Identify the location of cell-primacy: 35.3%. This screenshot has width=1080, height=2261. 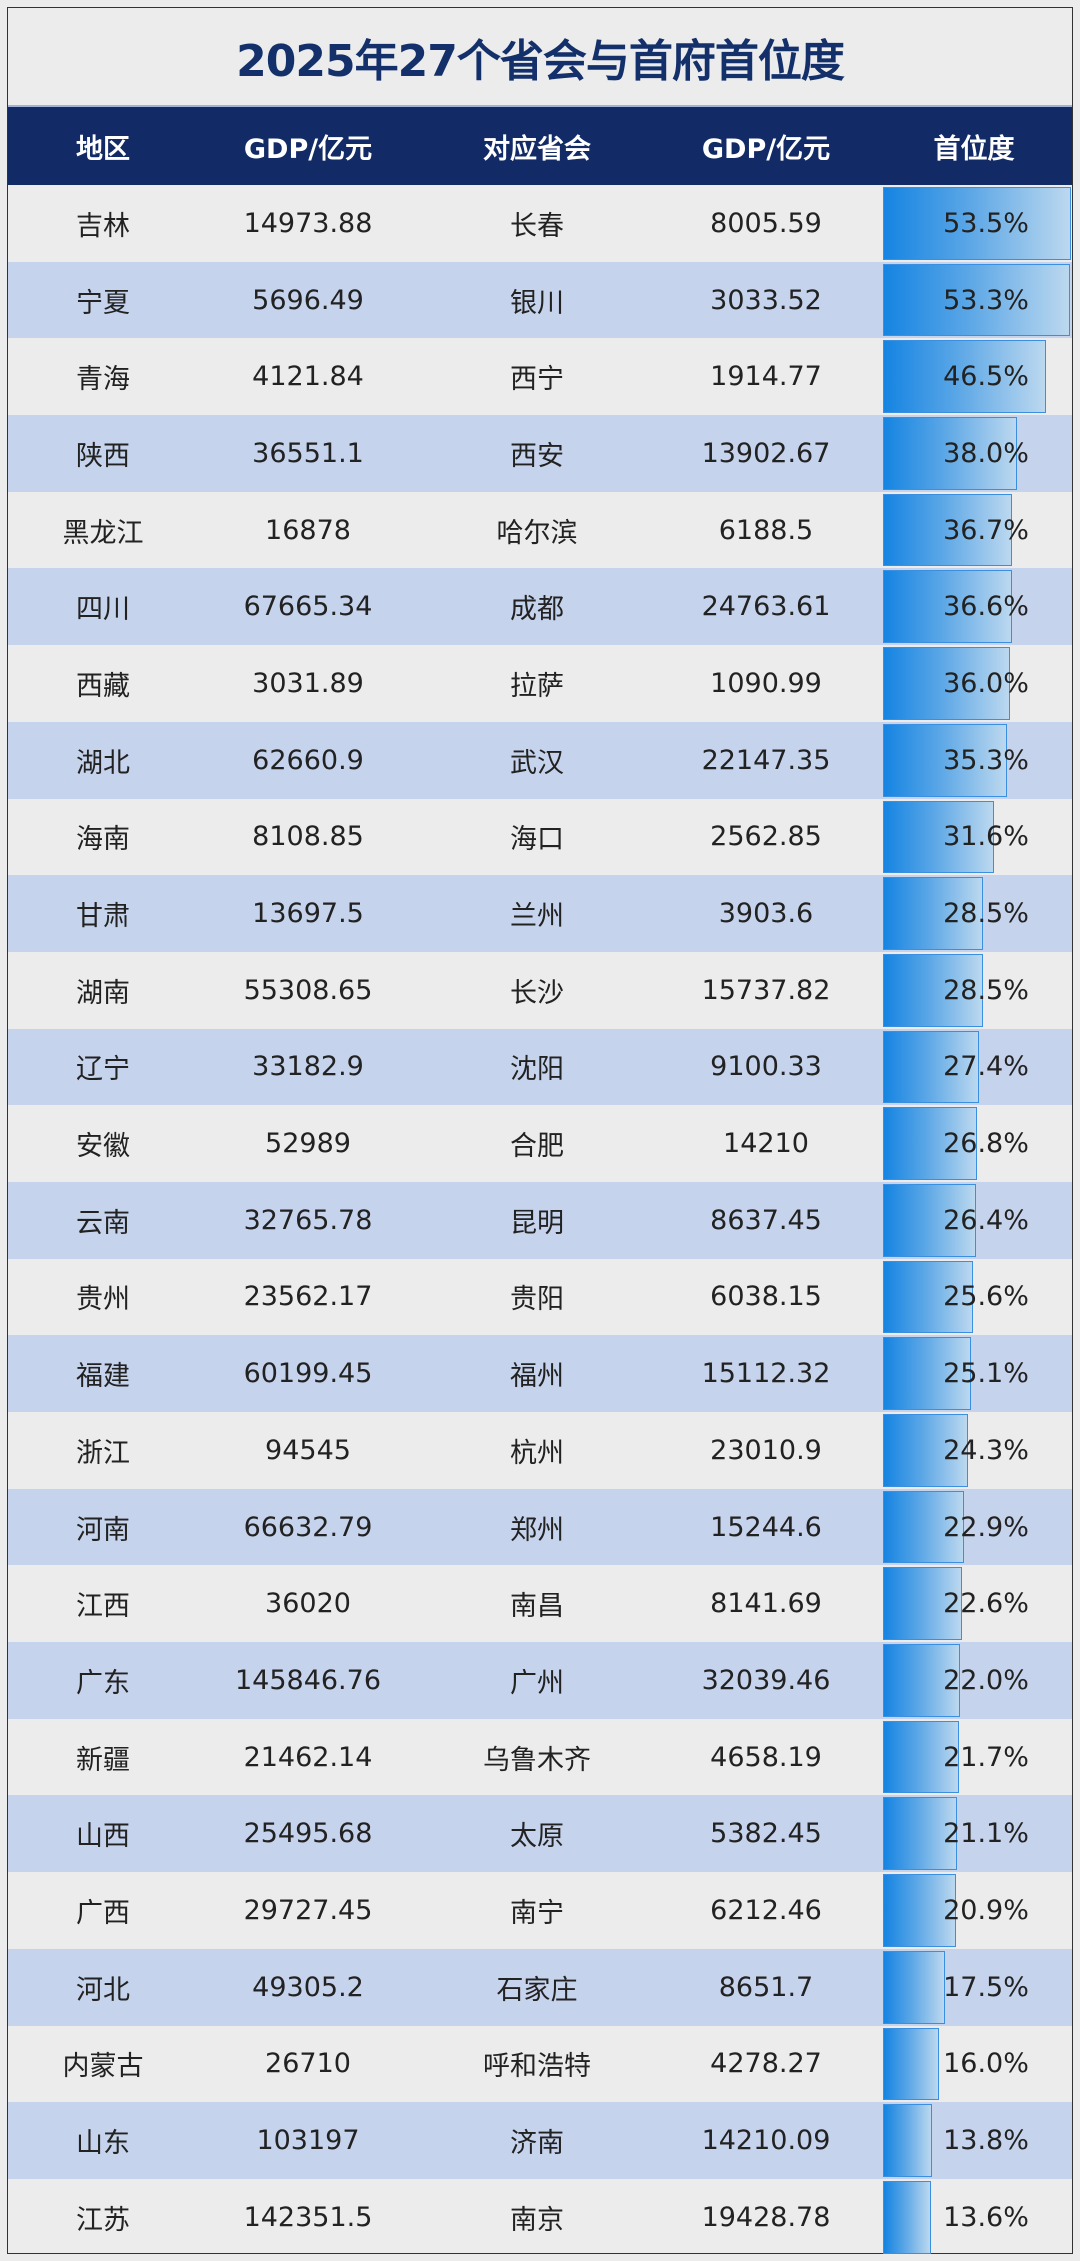
(977, 760).